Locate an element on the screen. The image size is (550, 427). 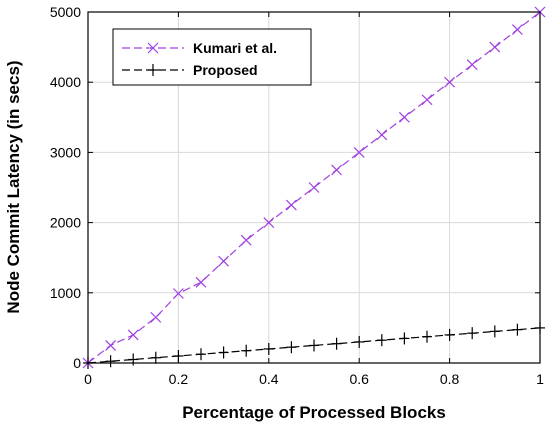
x-tick-label: 1 is located at coordinates (540, 379).